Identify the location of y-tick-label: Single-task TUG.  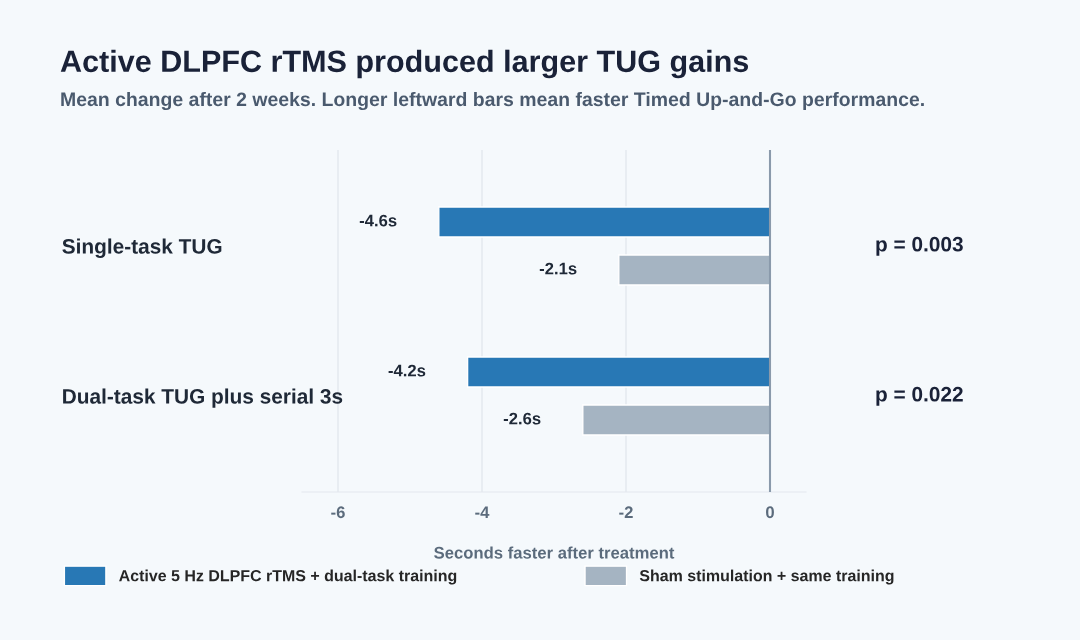
(142, 248).